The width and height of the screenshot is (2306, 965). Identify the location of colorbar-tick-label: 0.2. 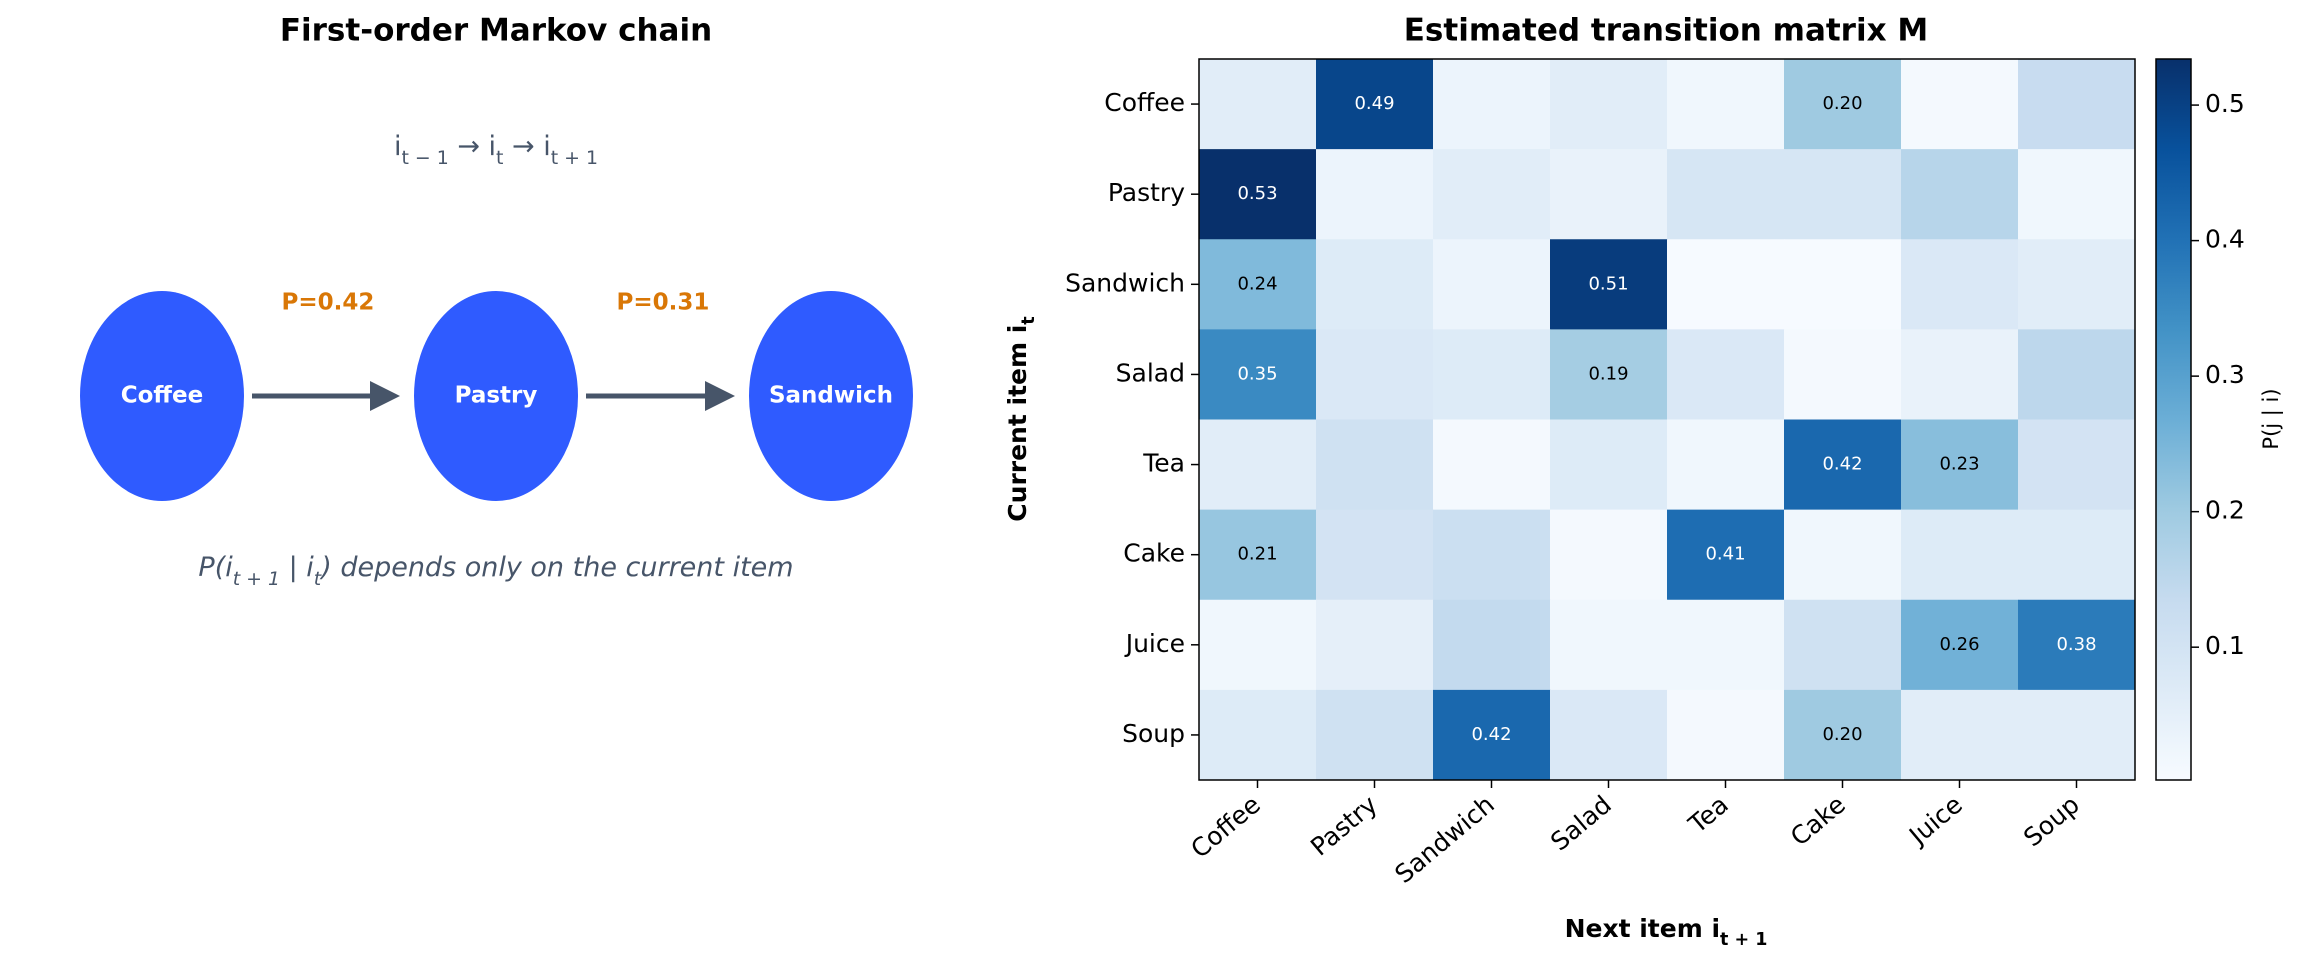
(2225, 510).